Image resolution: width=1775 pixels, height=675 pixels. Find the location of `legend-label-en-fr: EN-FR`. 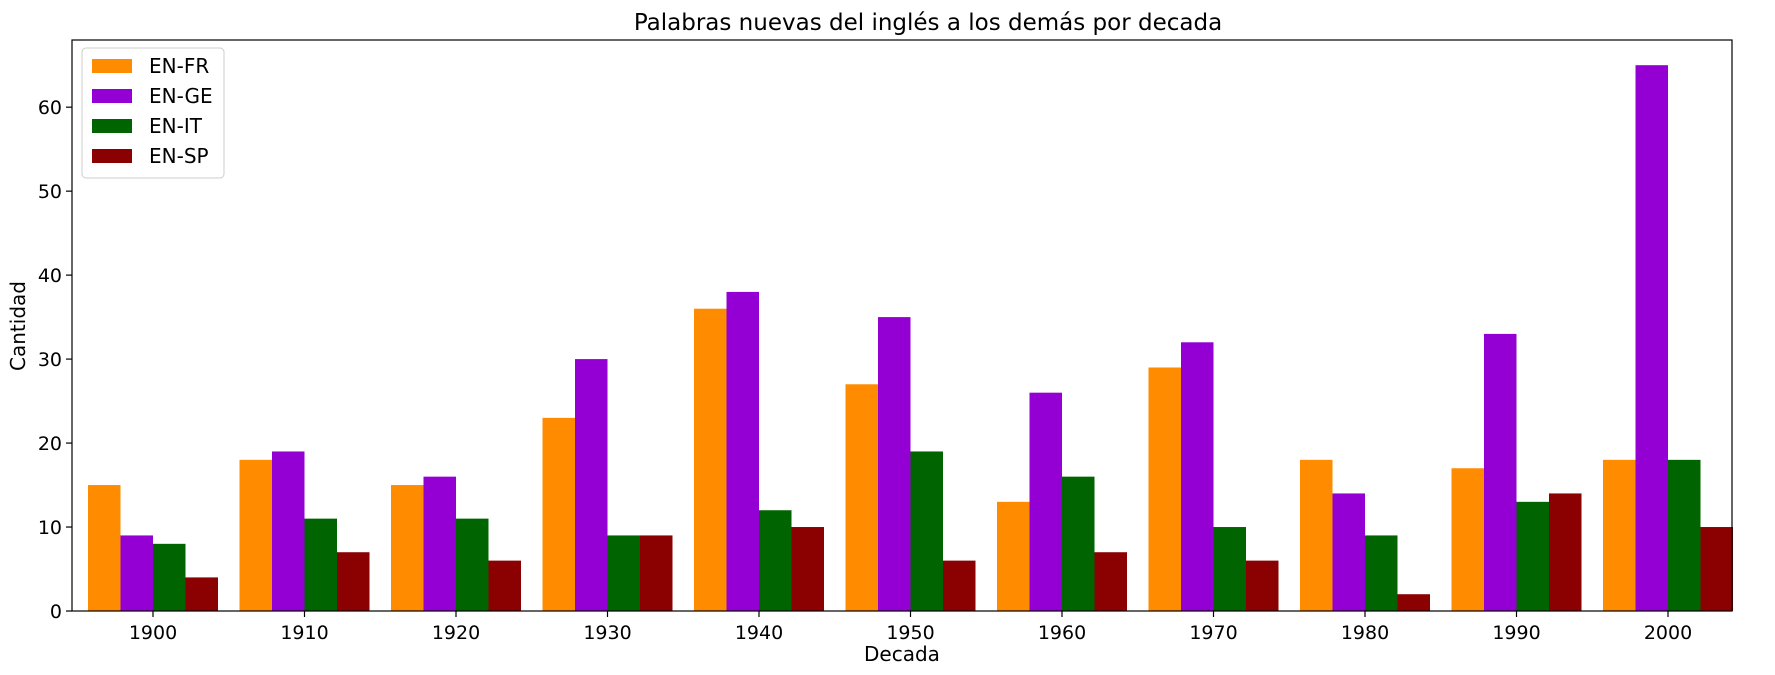

legend-label-en-fr: EN-FR is located at coordinates (179, 66).